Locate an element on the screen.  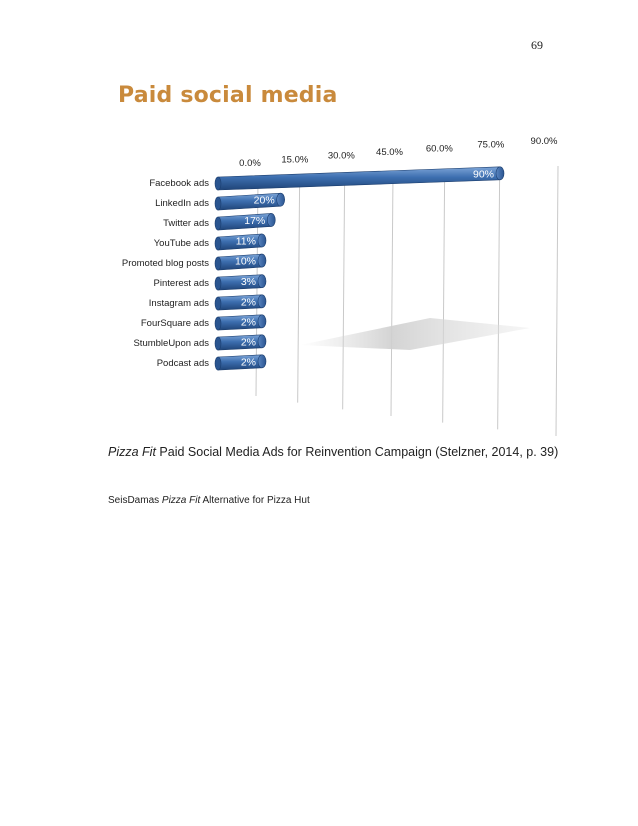
bar: 90% is located at coordinates (359, 178).